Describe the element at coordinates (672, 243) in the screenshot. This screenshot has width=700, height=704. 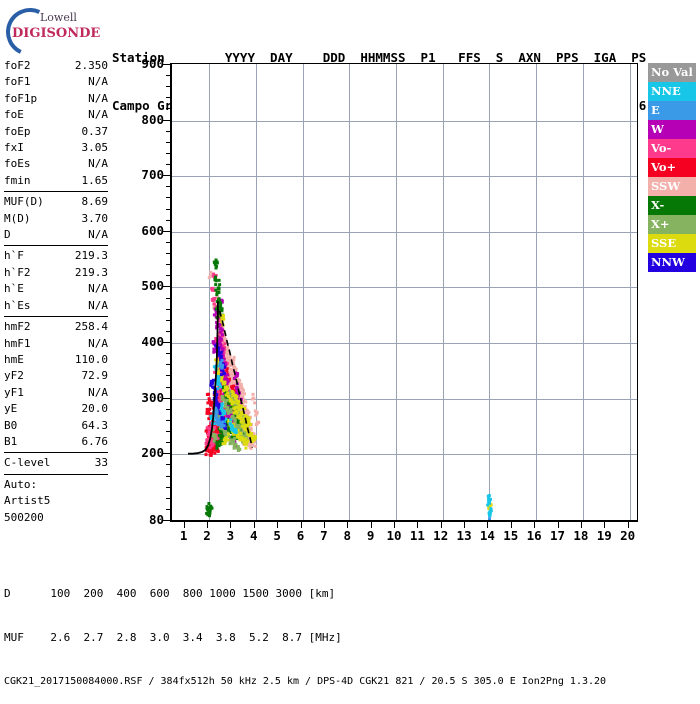
I see `legend-item-sse: SSE` at that location.